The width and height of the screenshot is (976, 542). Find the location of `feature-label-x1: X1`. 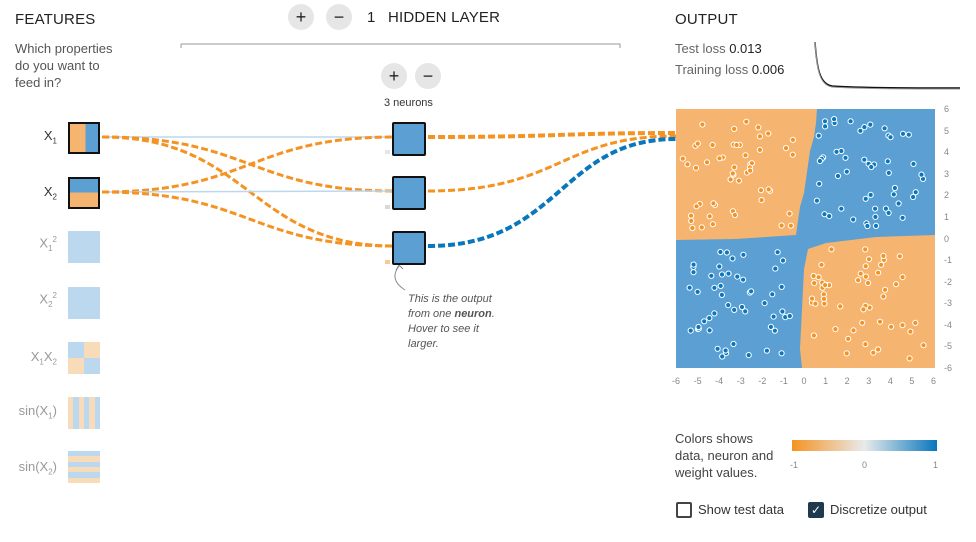

feature-label-x1: X1 is located at coordinates (50, 137).